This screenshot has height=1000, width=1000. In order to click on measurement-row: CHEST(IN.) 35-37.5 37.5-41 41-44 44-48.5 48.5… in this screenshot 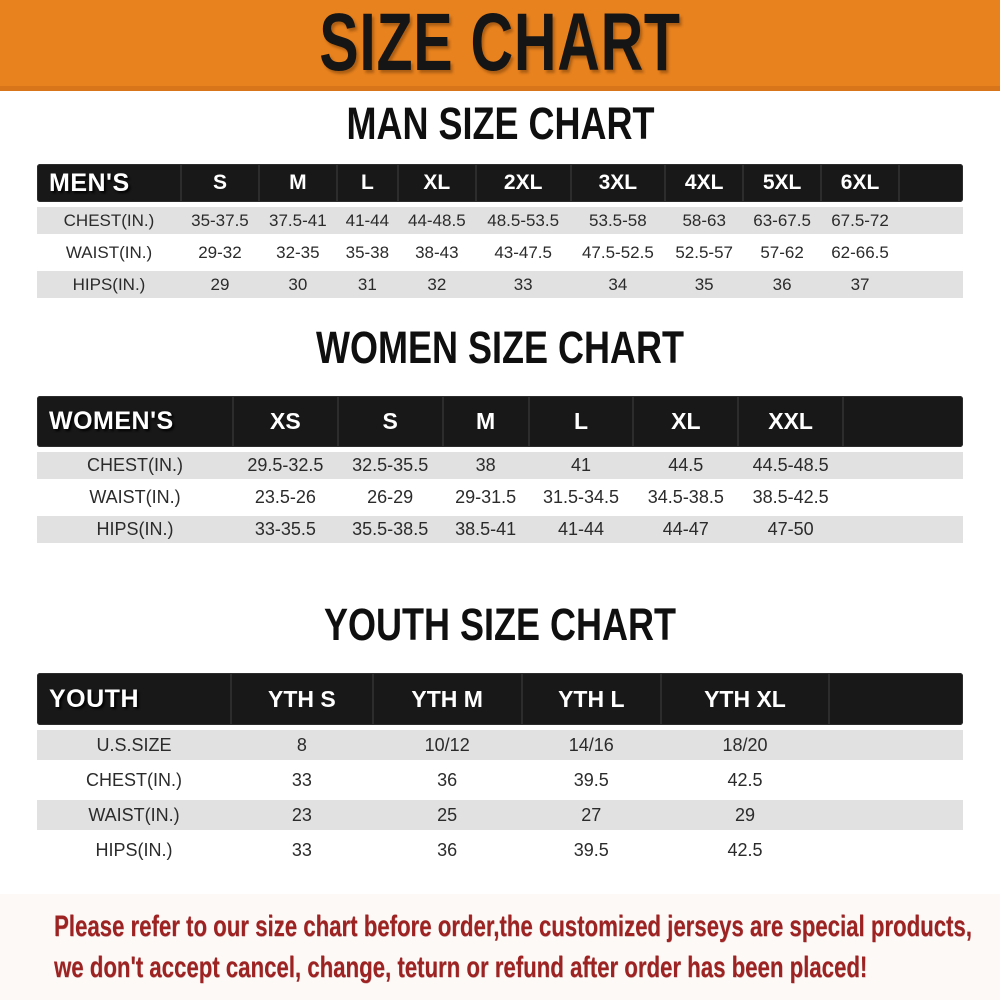, I will do `click(500, 220)`.